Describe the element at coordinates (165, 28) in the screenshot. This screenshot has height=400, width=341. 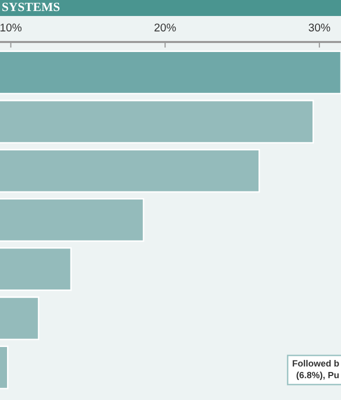
I see `x-tick-label: 20%` at that location.